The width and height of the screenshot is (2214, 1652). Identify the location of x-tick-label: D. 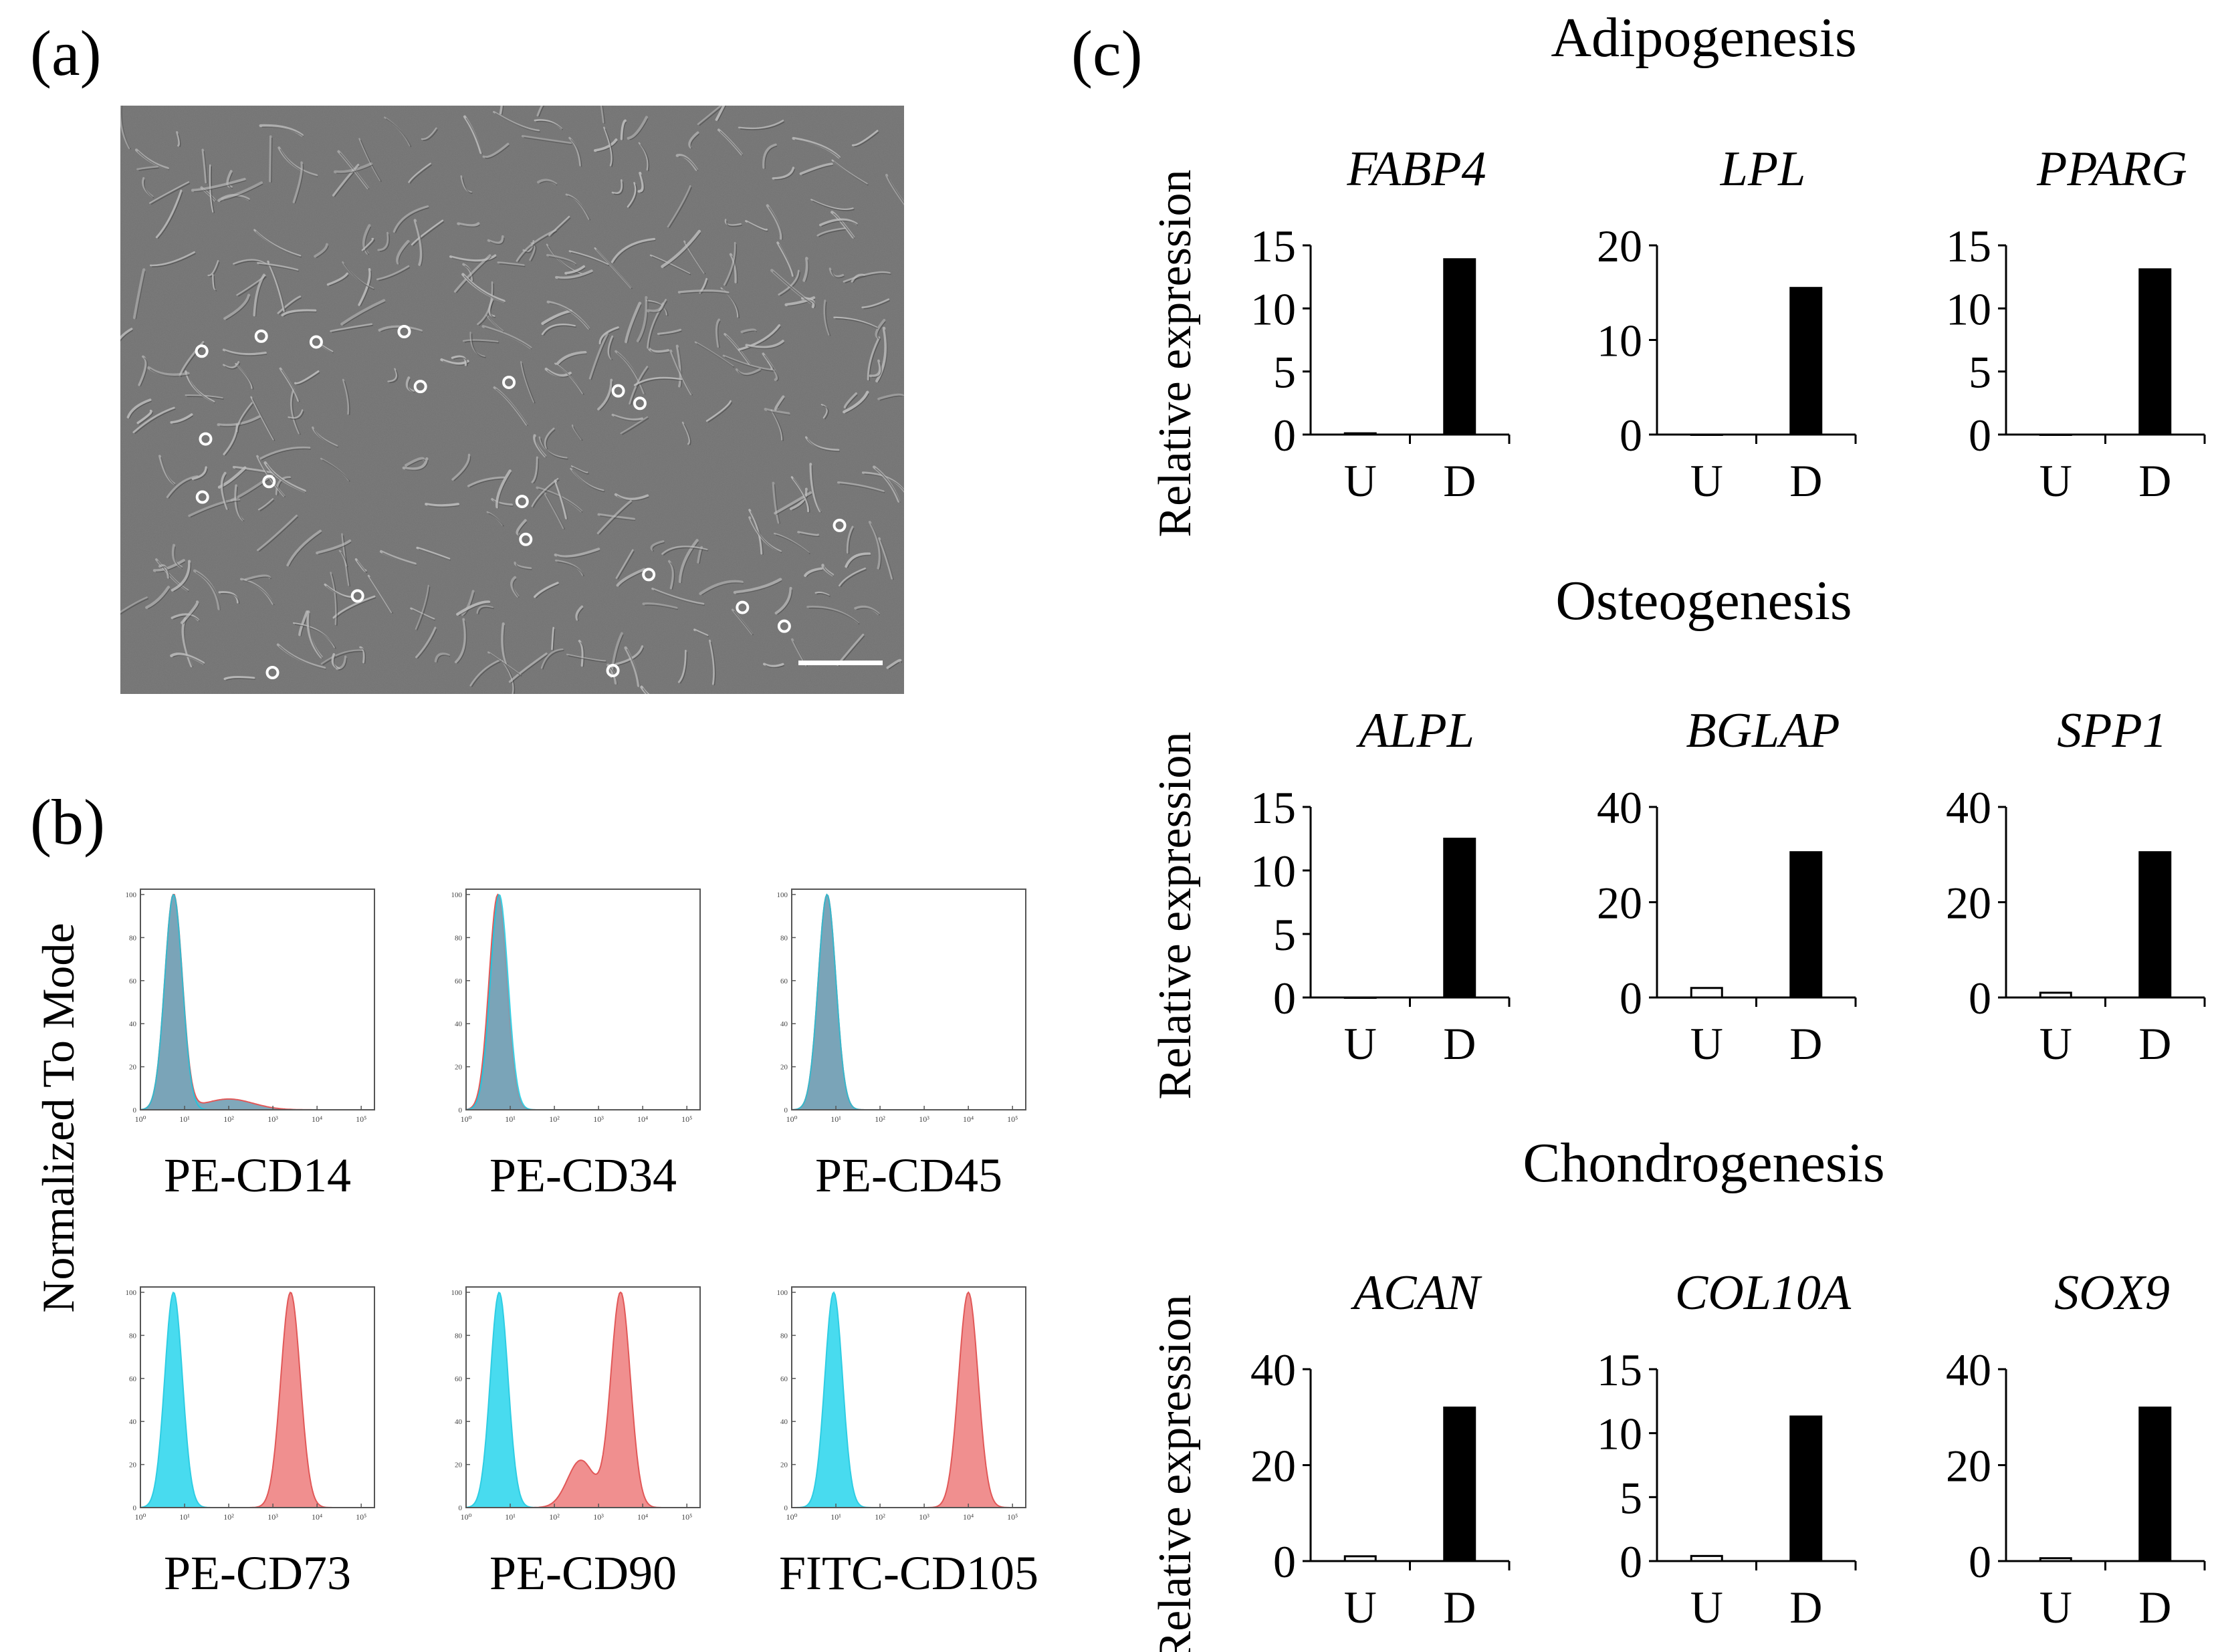
(2154, 1043).